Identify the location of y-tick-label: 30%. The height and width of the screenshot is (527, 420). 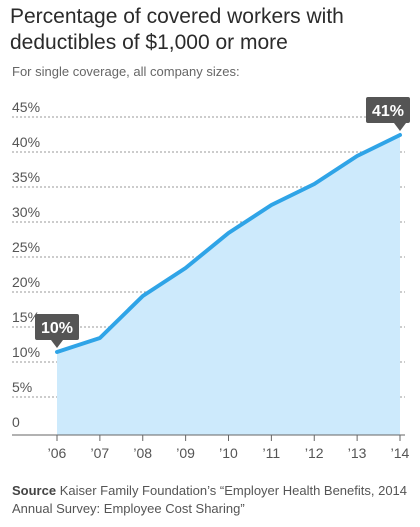
(26, 212).